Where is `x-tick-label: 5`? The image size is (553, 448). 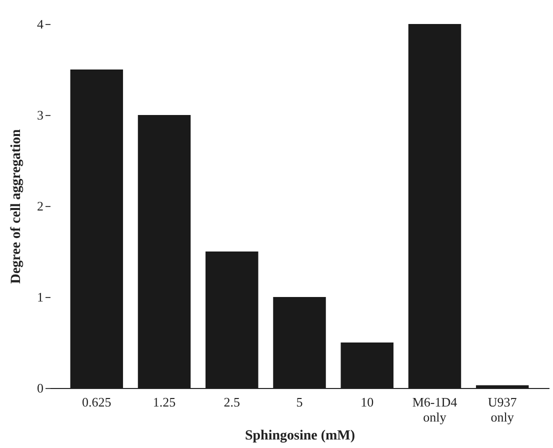 x-tick-label: 5 is located at coordinates (299, 402).